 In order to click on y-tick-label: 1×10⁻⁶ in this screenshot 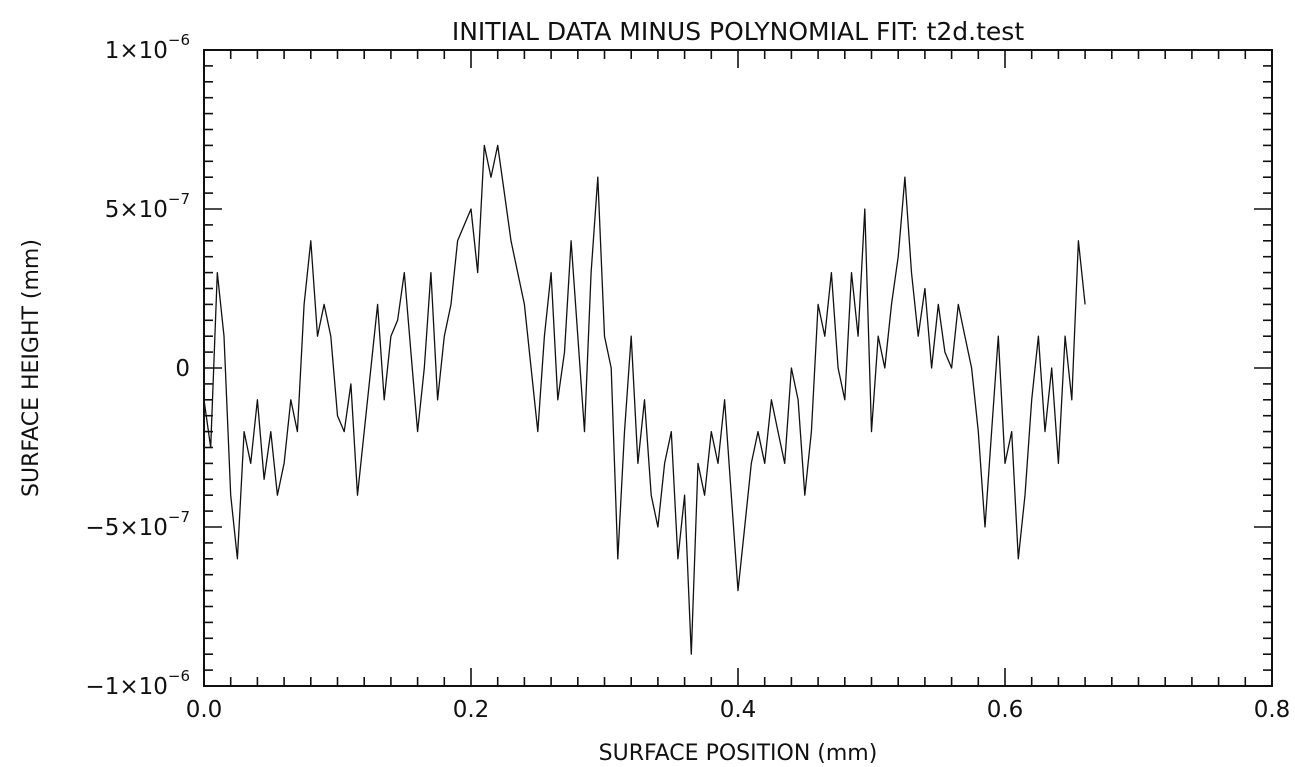, I will do `click(147, 47)`.